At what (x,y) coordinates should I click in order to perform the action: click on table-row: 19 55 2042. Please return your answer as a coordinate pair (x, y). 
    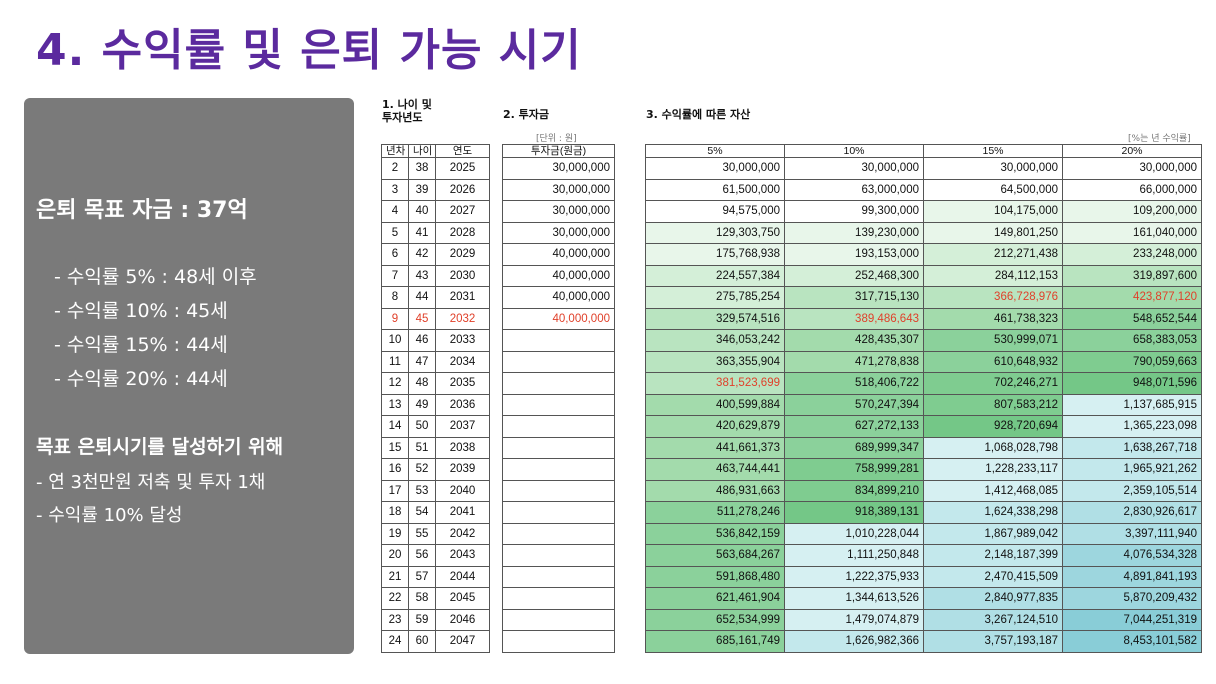
    Looking at the image, I should click on (435, 533).